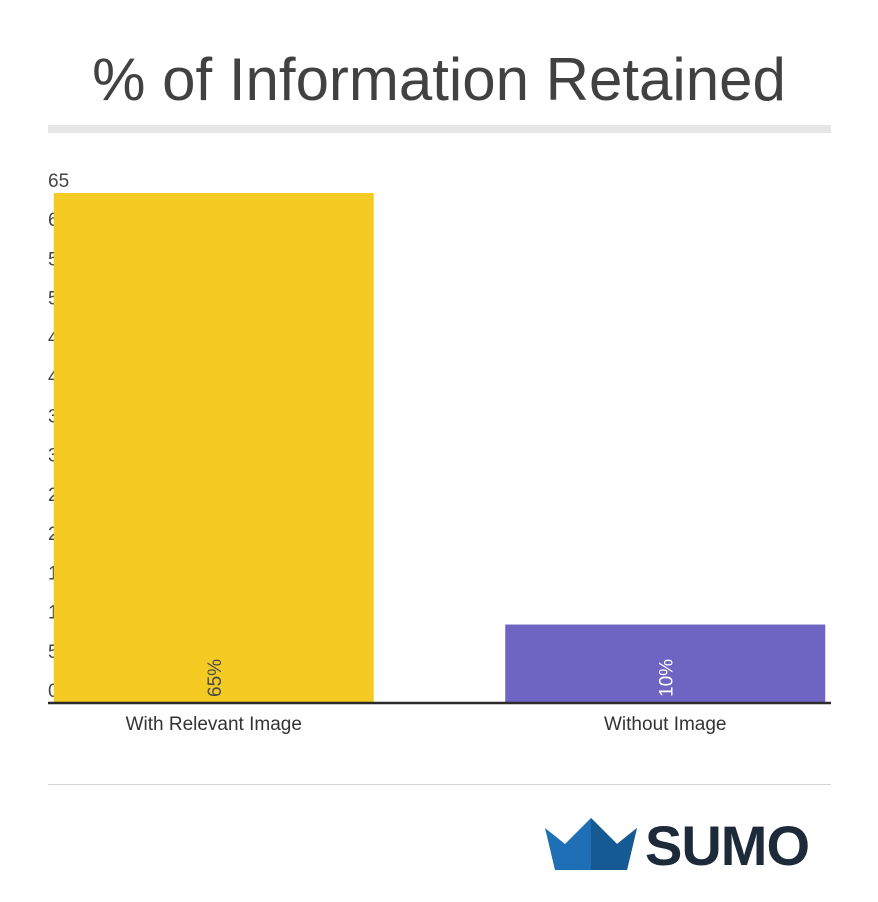  Describe the element at coordinates (426, 724) in the screenshot. I see `x-axis-labels: With Relevant Image Without Image` at that location.